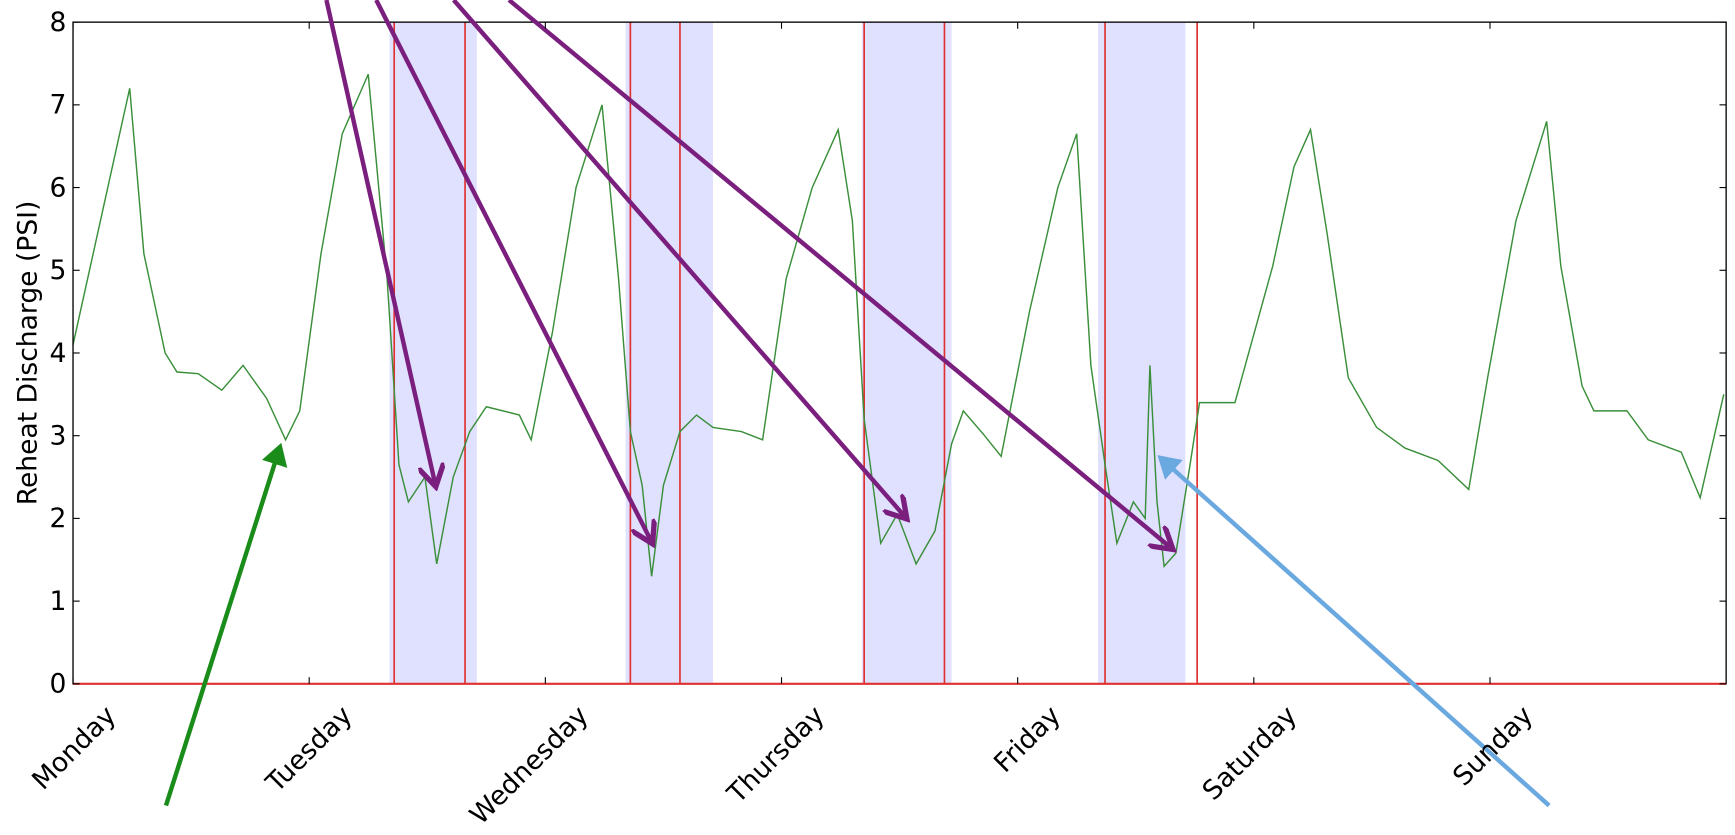 The width and height of the screenshot is (1735, 835). What do you see at coordinates (57, 187) in the screenshot?
I see `y-tick-label: 6` at bounding box center [57, 187].